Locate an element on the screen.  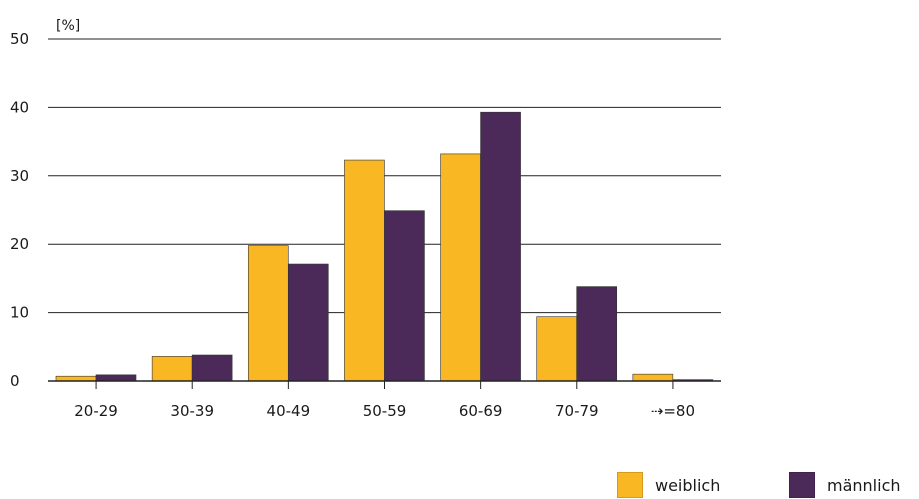
x-tick-label: 40-49 is located at coordinates (289, 411).